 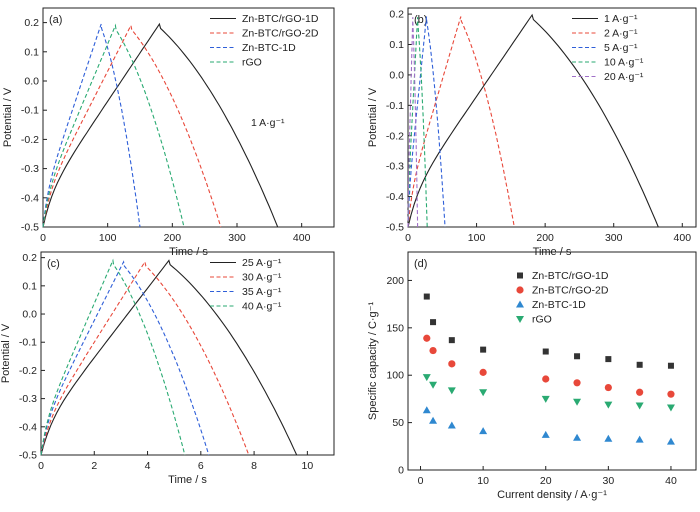 What do you see at coordinates (201, 466) in the screenshot?
I see `x-tick-label: 6` at bounding box center [201, 466].